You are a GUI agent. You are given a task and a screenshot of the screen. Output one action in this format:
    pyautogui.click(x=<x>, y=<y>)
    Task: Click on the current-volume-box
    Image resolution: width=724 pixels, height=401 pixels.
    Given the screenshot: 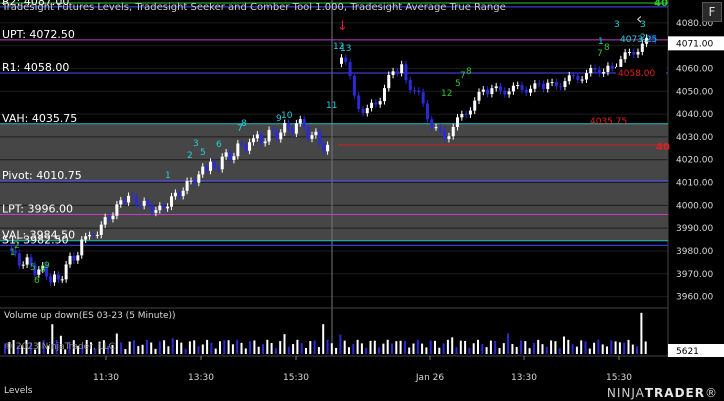 What is the action you would take?
    pyautogui.click(x=696, y=350)
    